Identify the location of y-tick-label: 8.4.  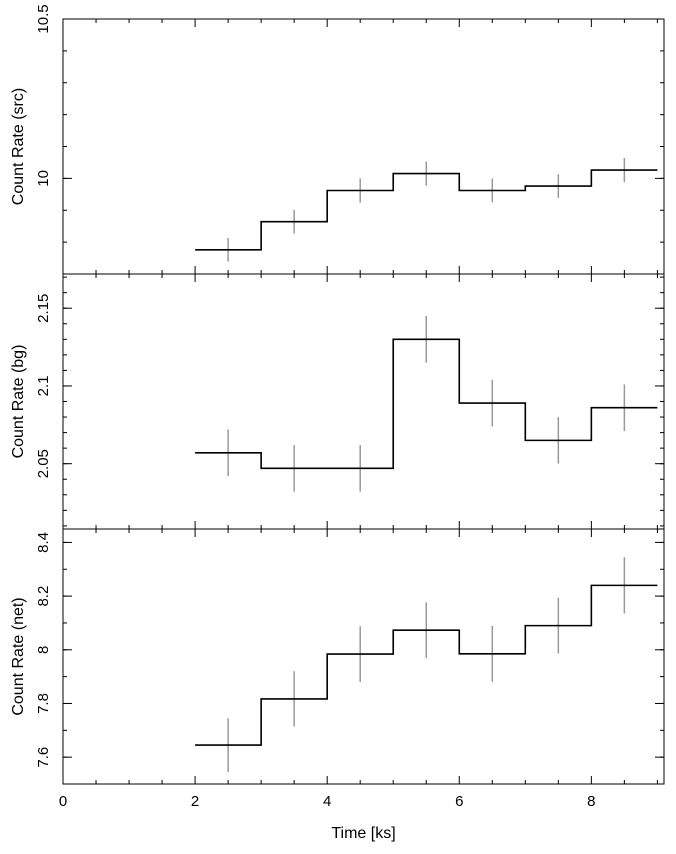
(43, 542).